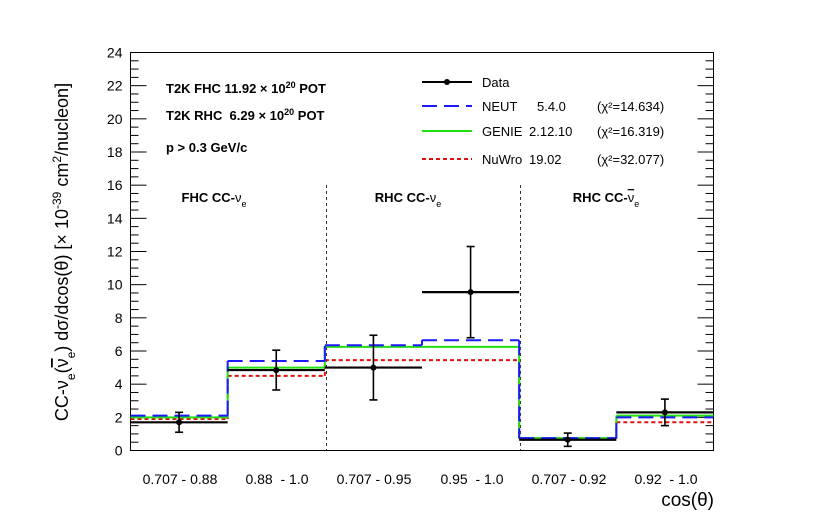 The width and height of the screenshot is (822, 531). Describe the element at coordinates (630, 159) in the screenshot. I see `legend-chi2: (χ²=32.077)` at that location.